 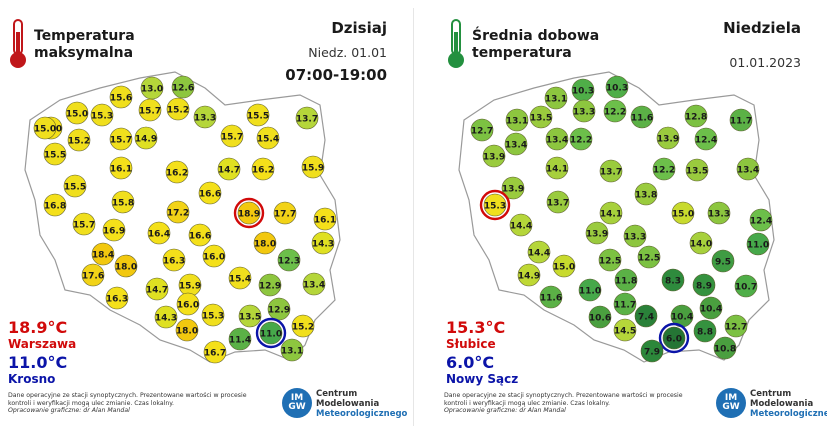 I want to click on station-marker: 15.7, so click(x=150, y=110).